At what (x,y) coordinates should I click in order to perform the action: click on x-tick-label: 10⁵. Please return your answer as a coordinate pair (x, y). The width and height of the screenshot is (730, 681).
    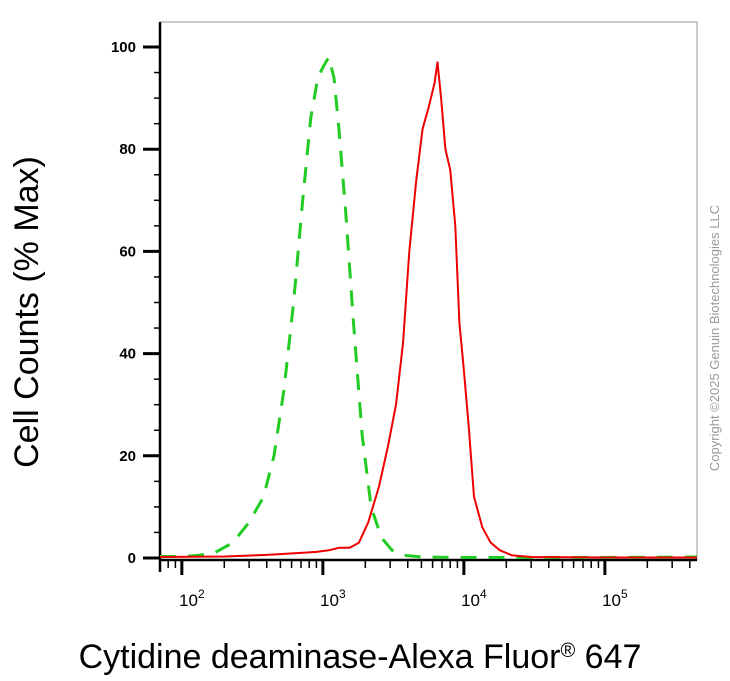
    Looking at the image, I should click on (615, 598).